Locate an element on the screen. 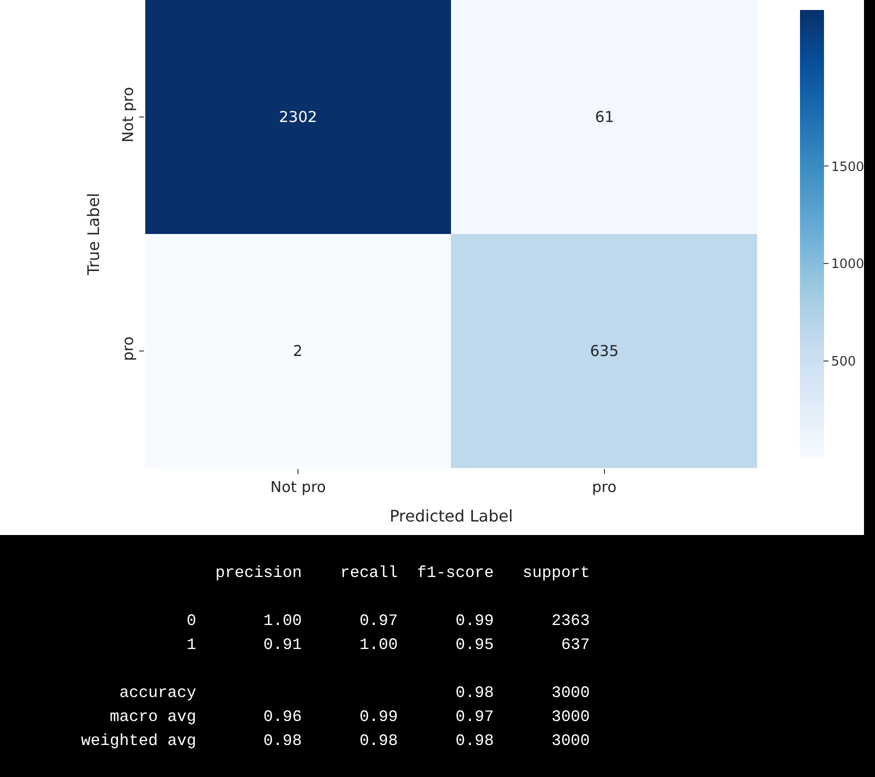 Image resolution: width=875 pixels, height=777 pixels. text: precision recall f1-score support is located at coordinates (335, 573).